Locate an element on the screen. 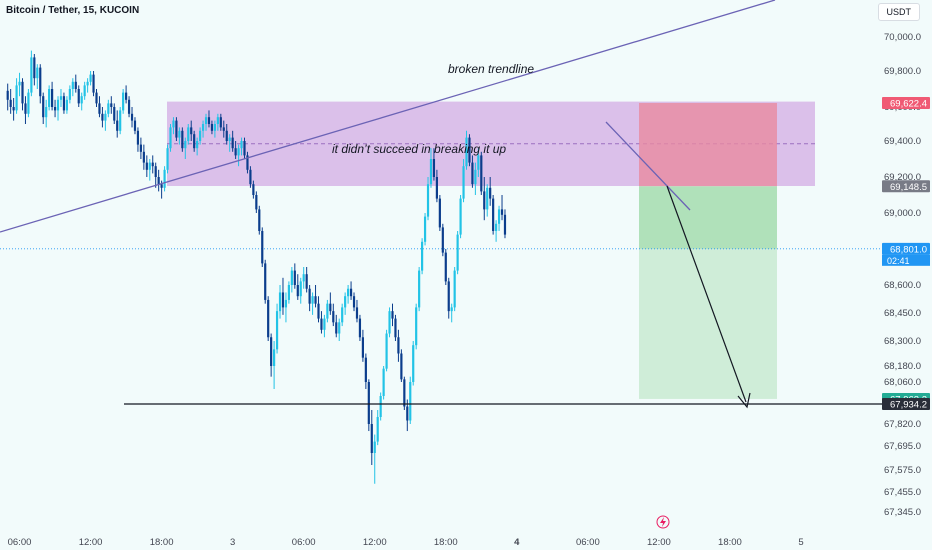 The image size is (932, 550). x-tick-label: 18:00 is located at coordinates (730, 542).